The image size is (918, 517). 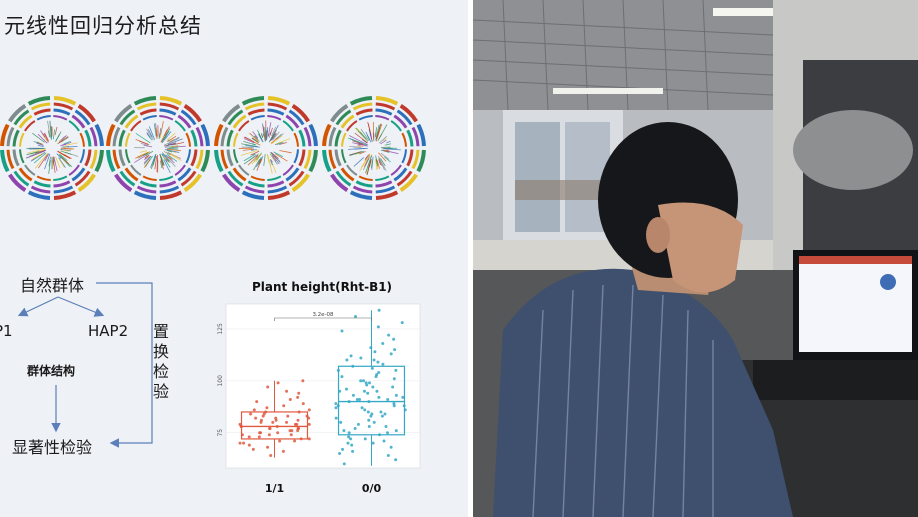 I want to click on flow-population: 自然群体, so click(x=52, y=285).